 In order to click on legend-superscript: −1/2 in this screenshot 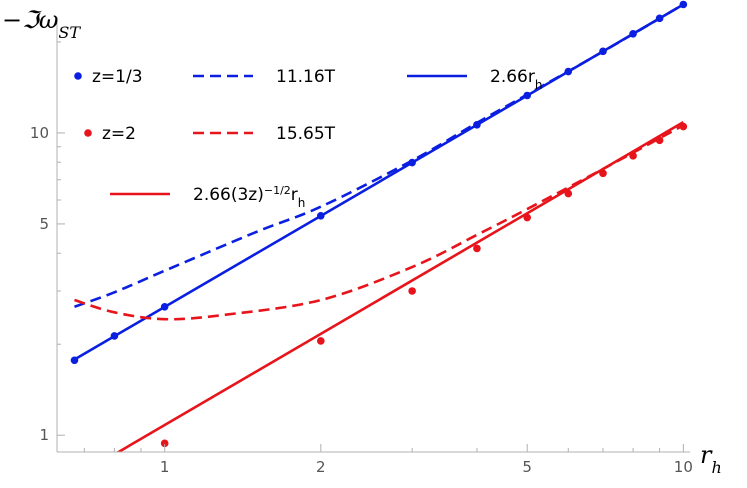, I will do `click(277, 190)`.